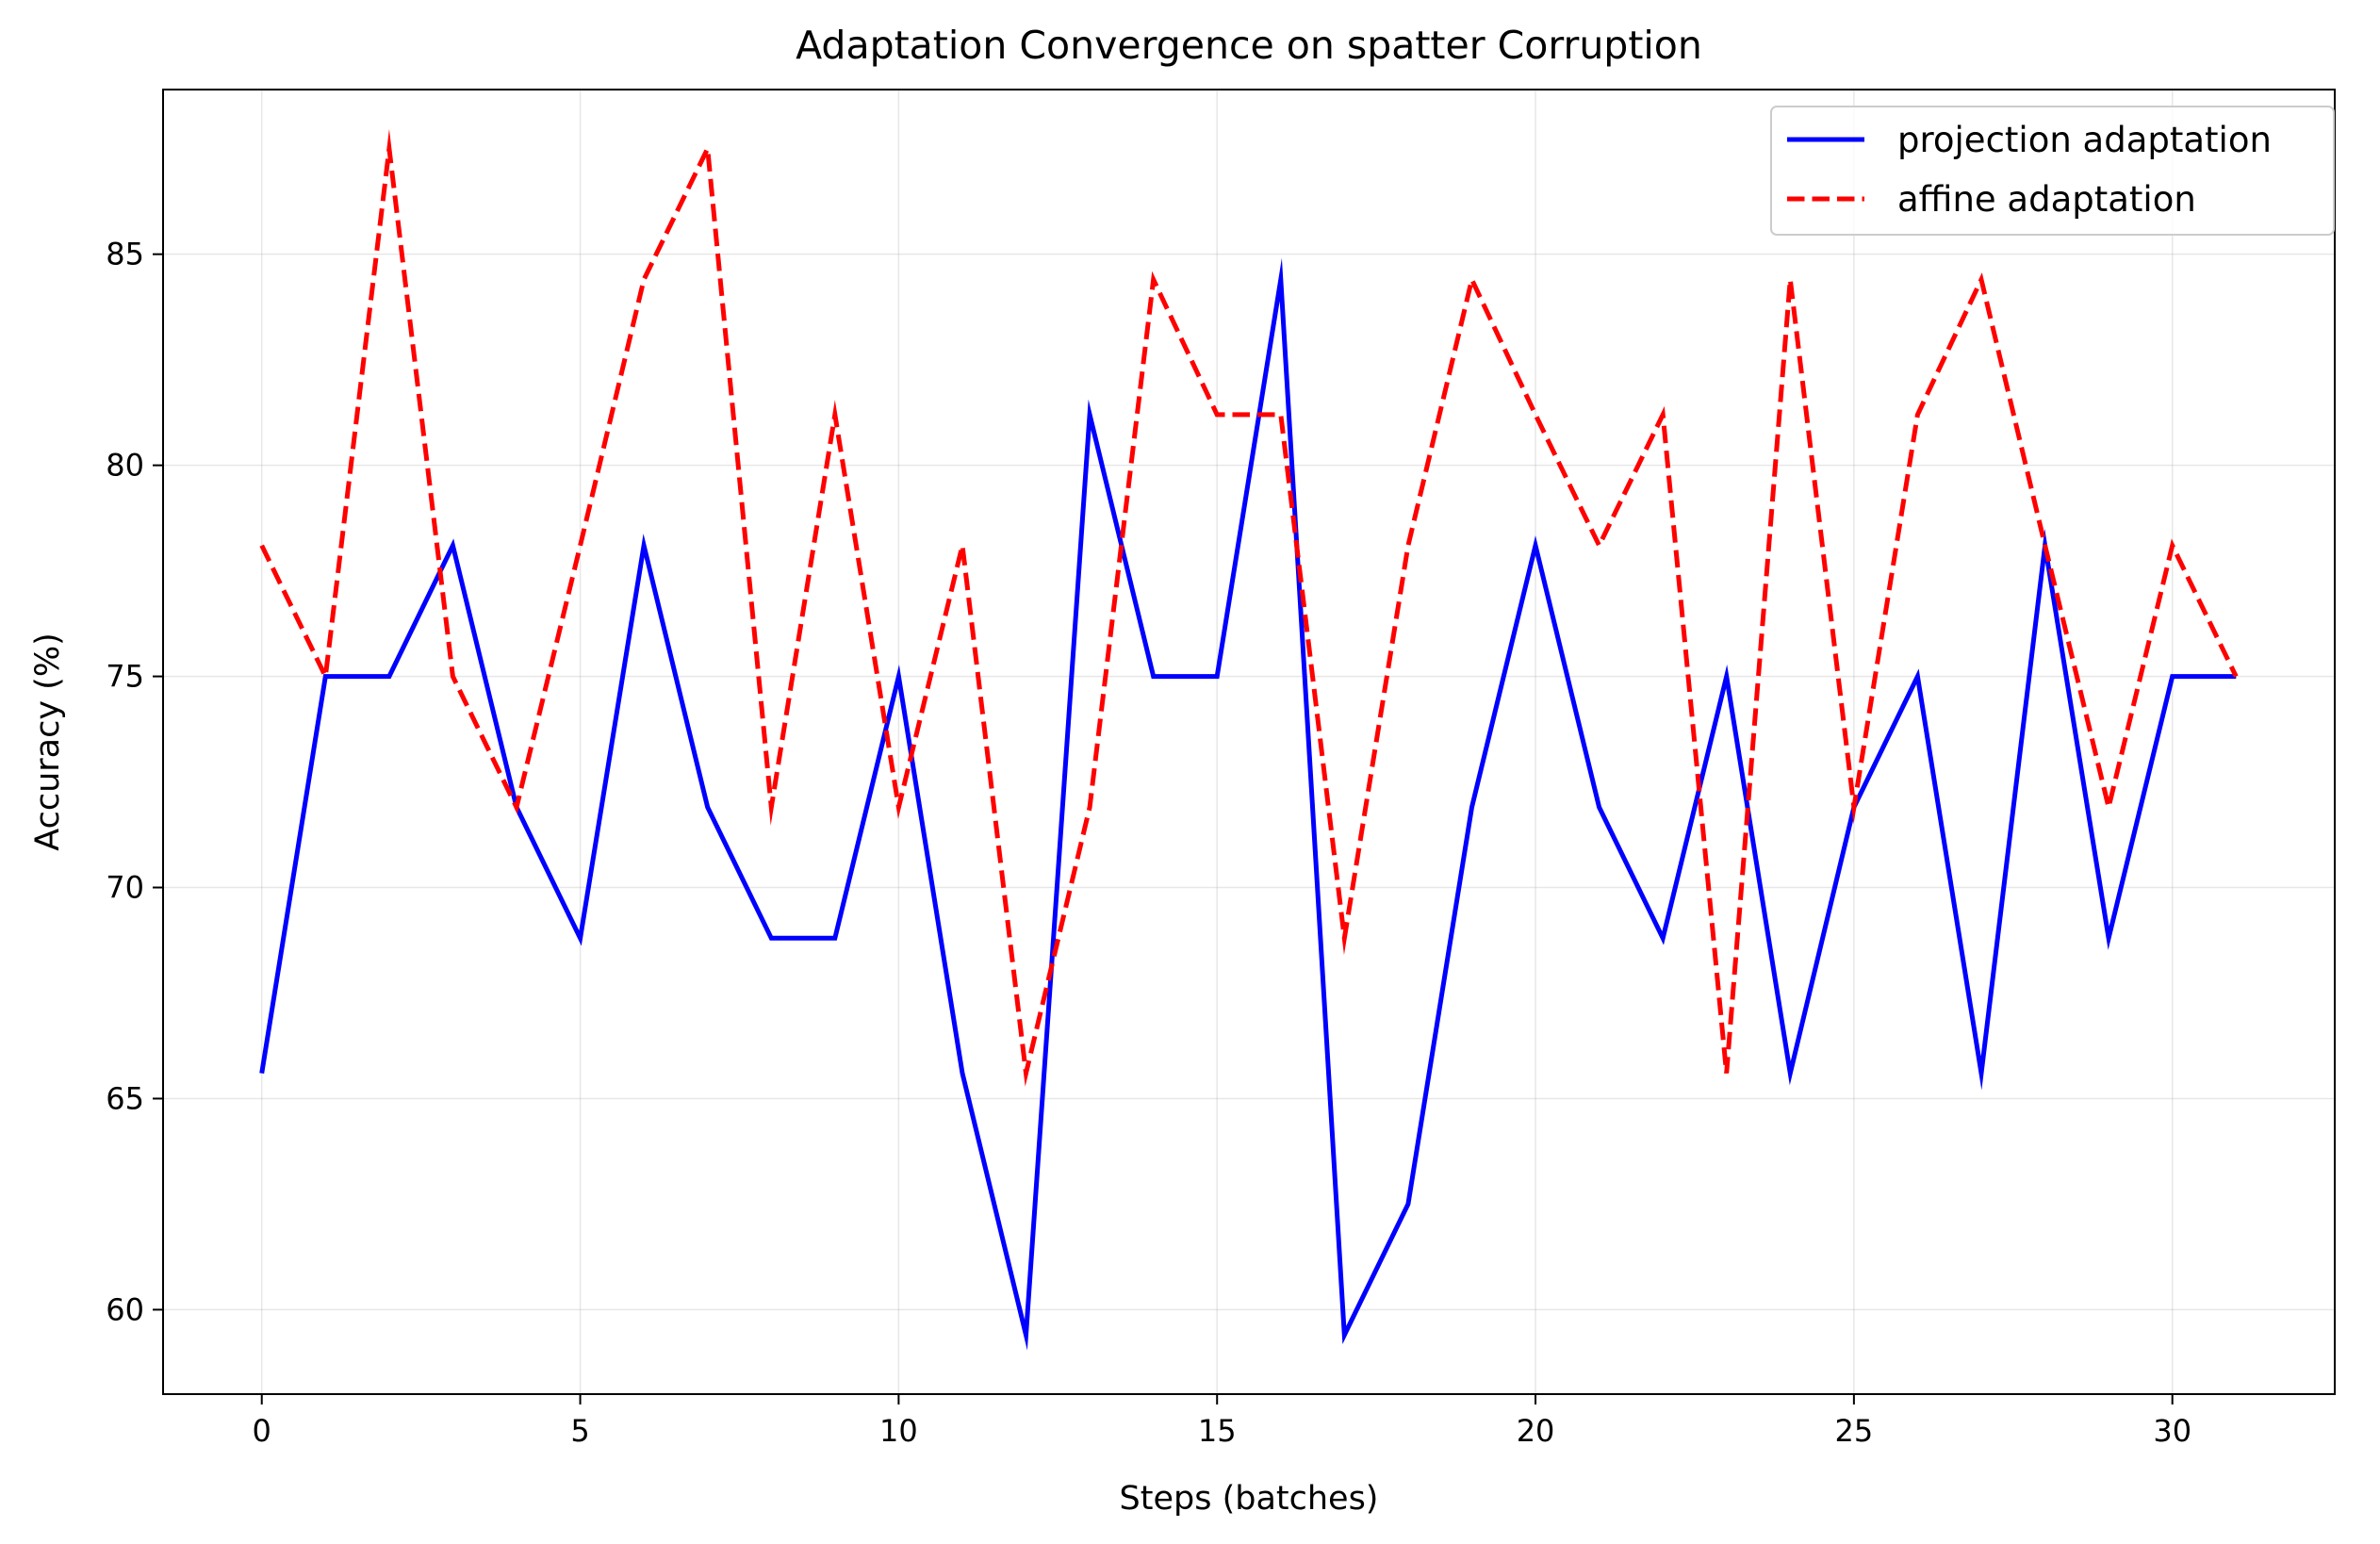  What do you see at coordinates (125, 254) in the screenshot?
I see `y-tick-label: 85` at bounding box center [125, 254].